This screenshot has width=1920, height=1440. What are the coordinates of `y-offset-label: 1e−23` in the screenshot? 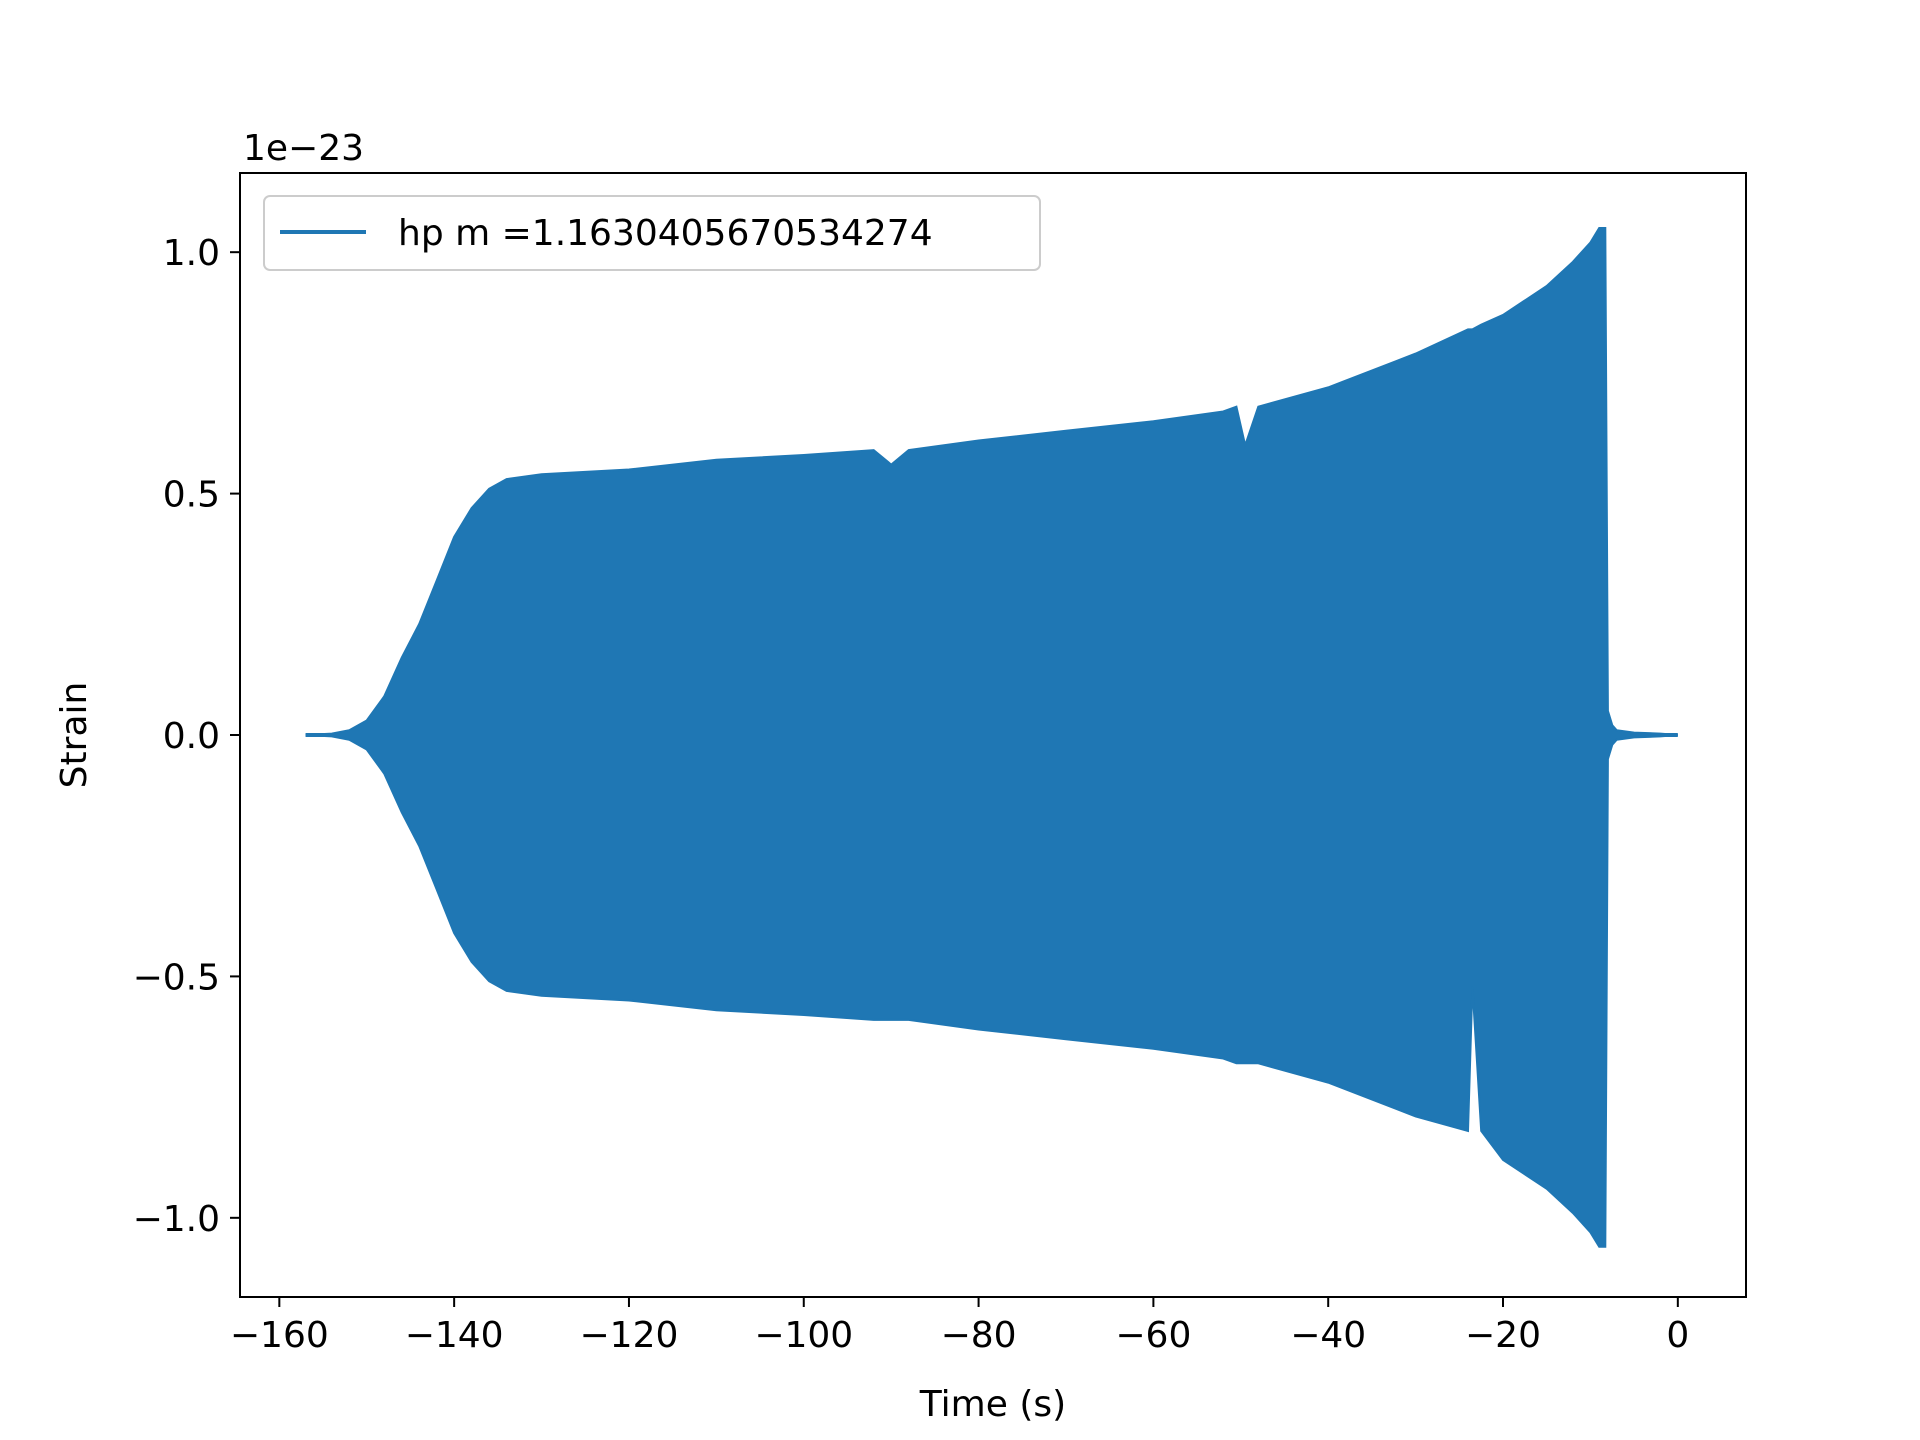 It's located at (303, 148).